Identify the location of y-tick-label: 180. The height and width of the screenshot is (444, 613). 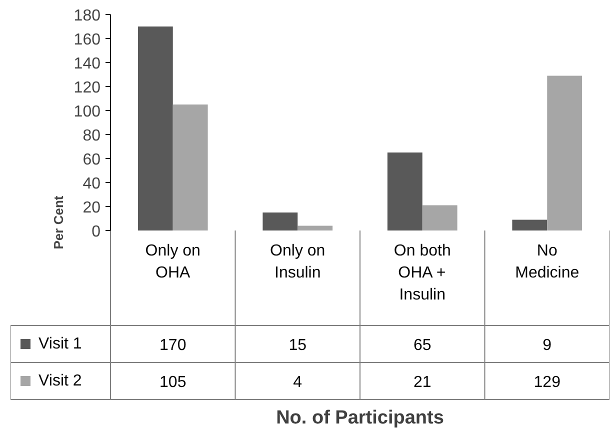
(87, 16).